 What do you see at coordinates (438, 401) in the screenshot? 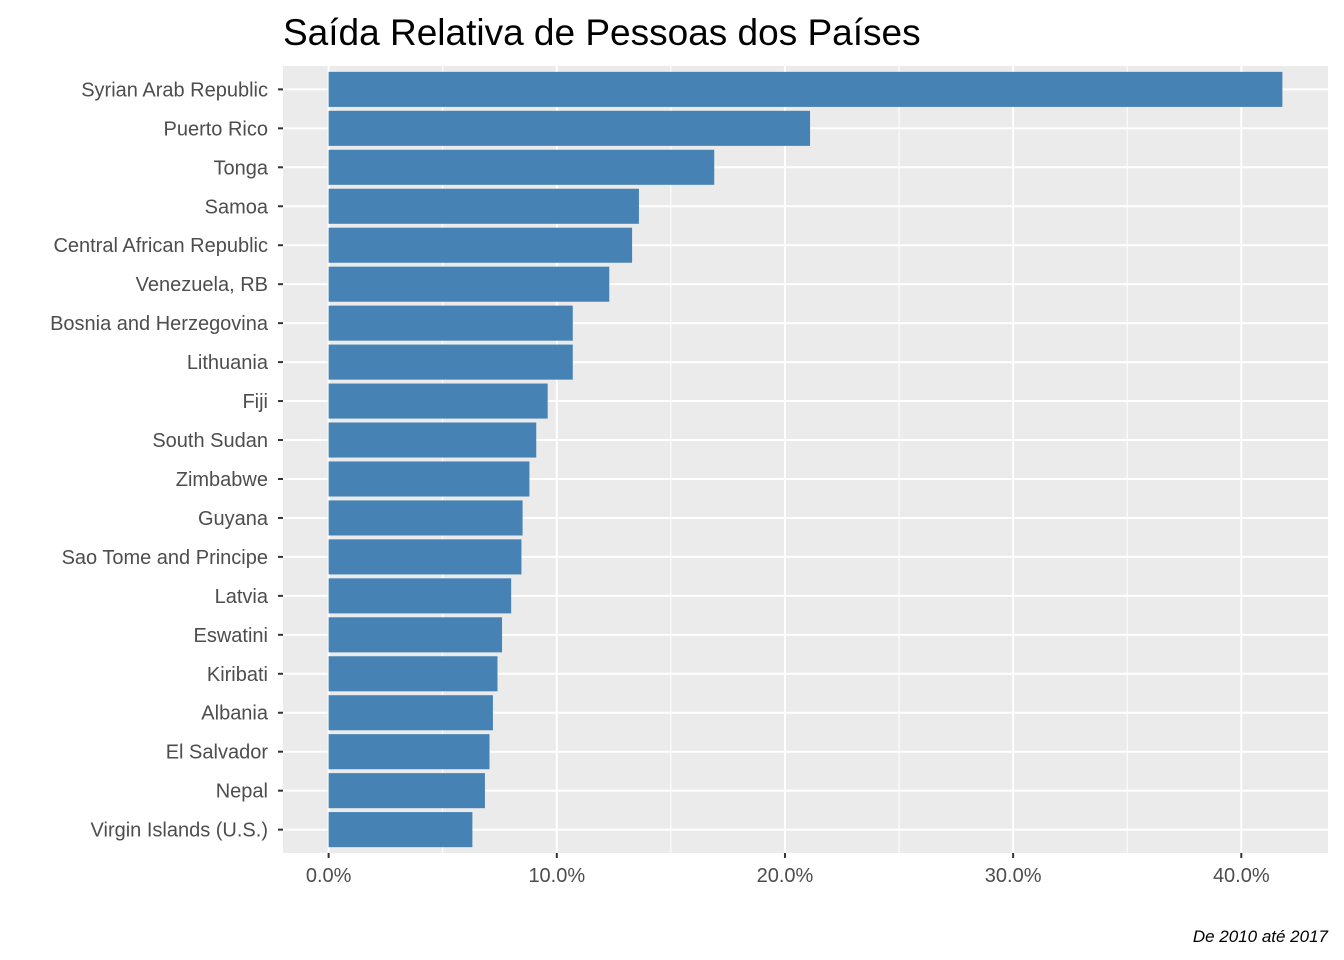
I see `bar-fiji` at bounding box center [438, 401].